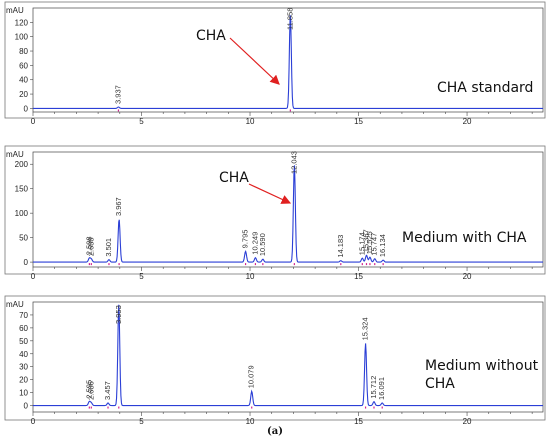  Describe the element at coordinates (23, 315) in the screenshot. I see `y-tick-label: 70` at that location.